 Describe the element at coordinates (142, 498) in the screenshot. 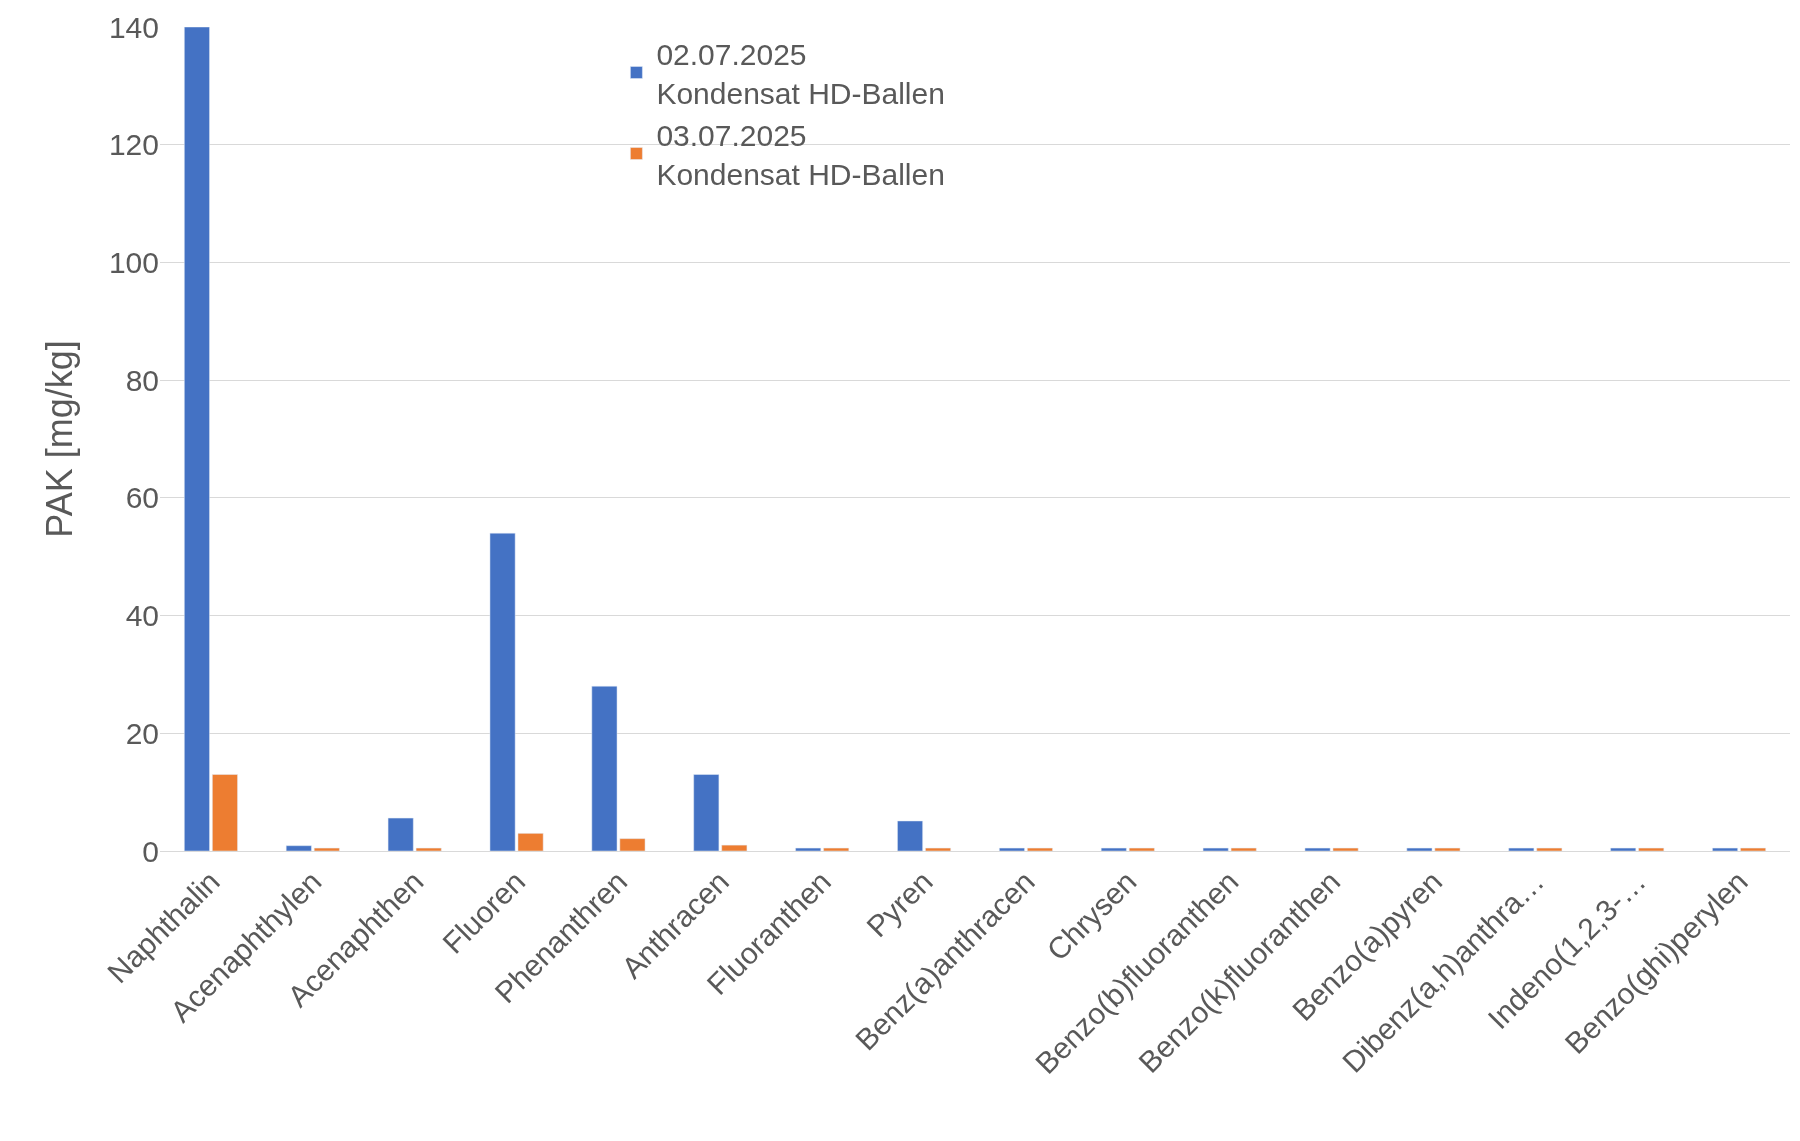

I see `y-tick-label: 60` at that location.